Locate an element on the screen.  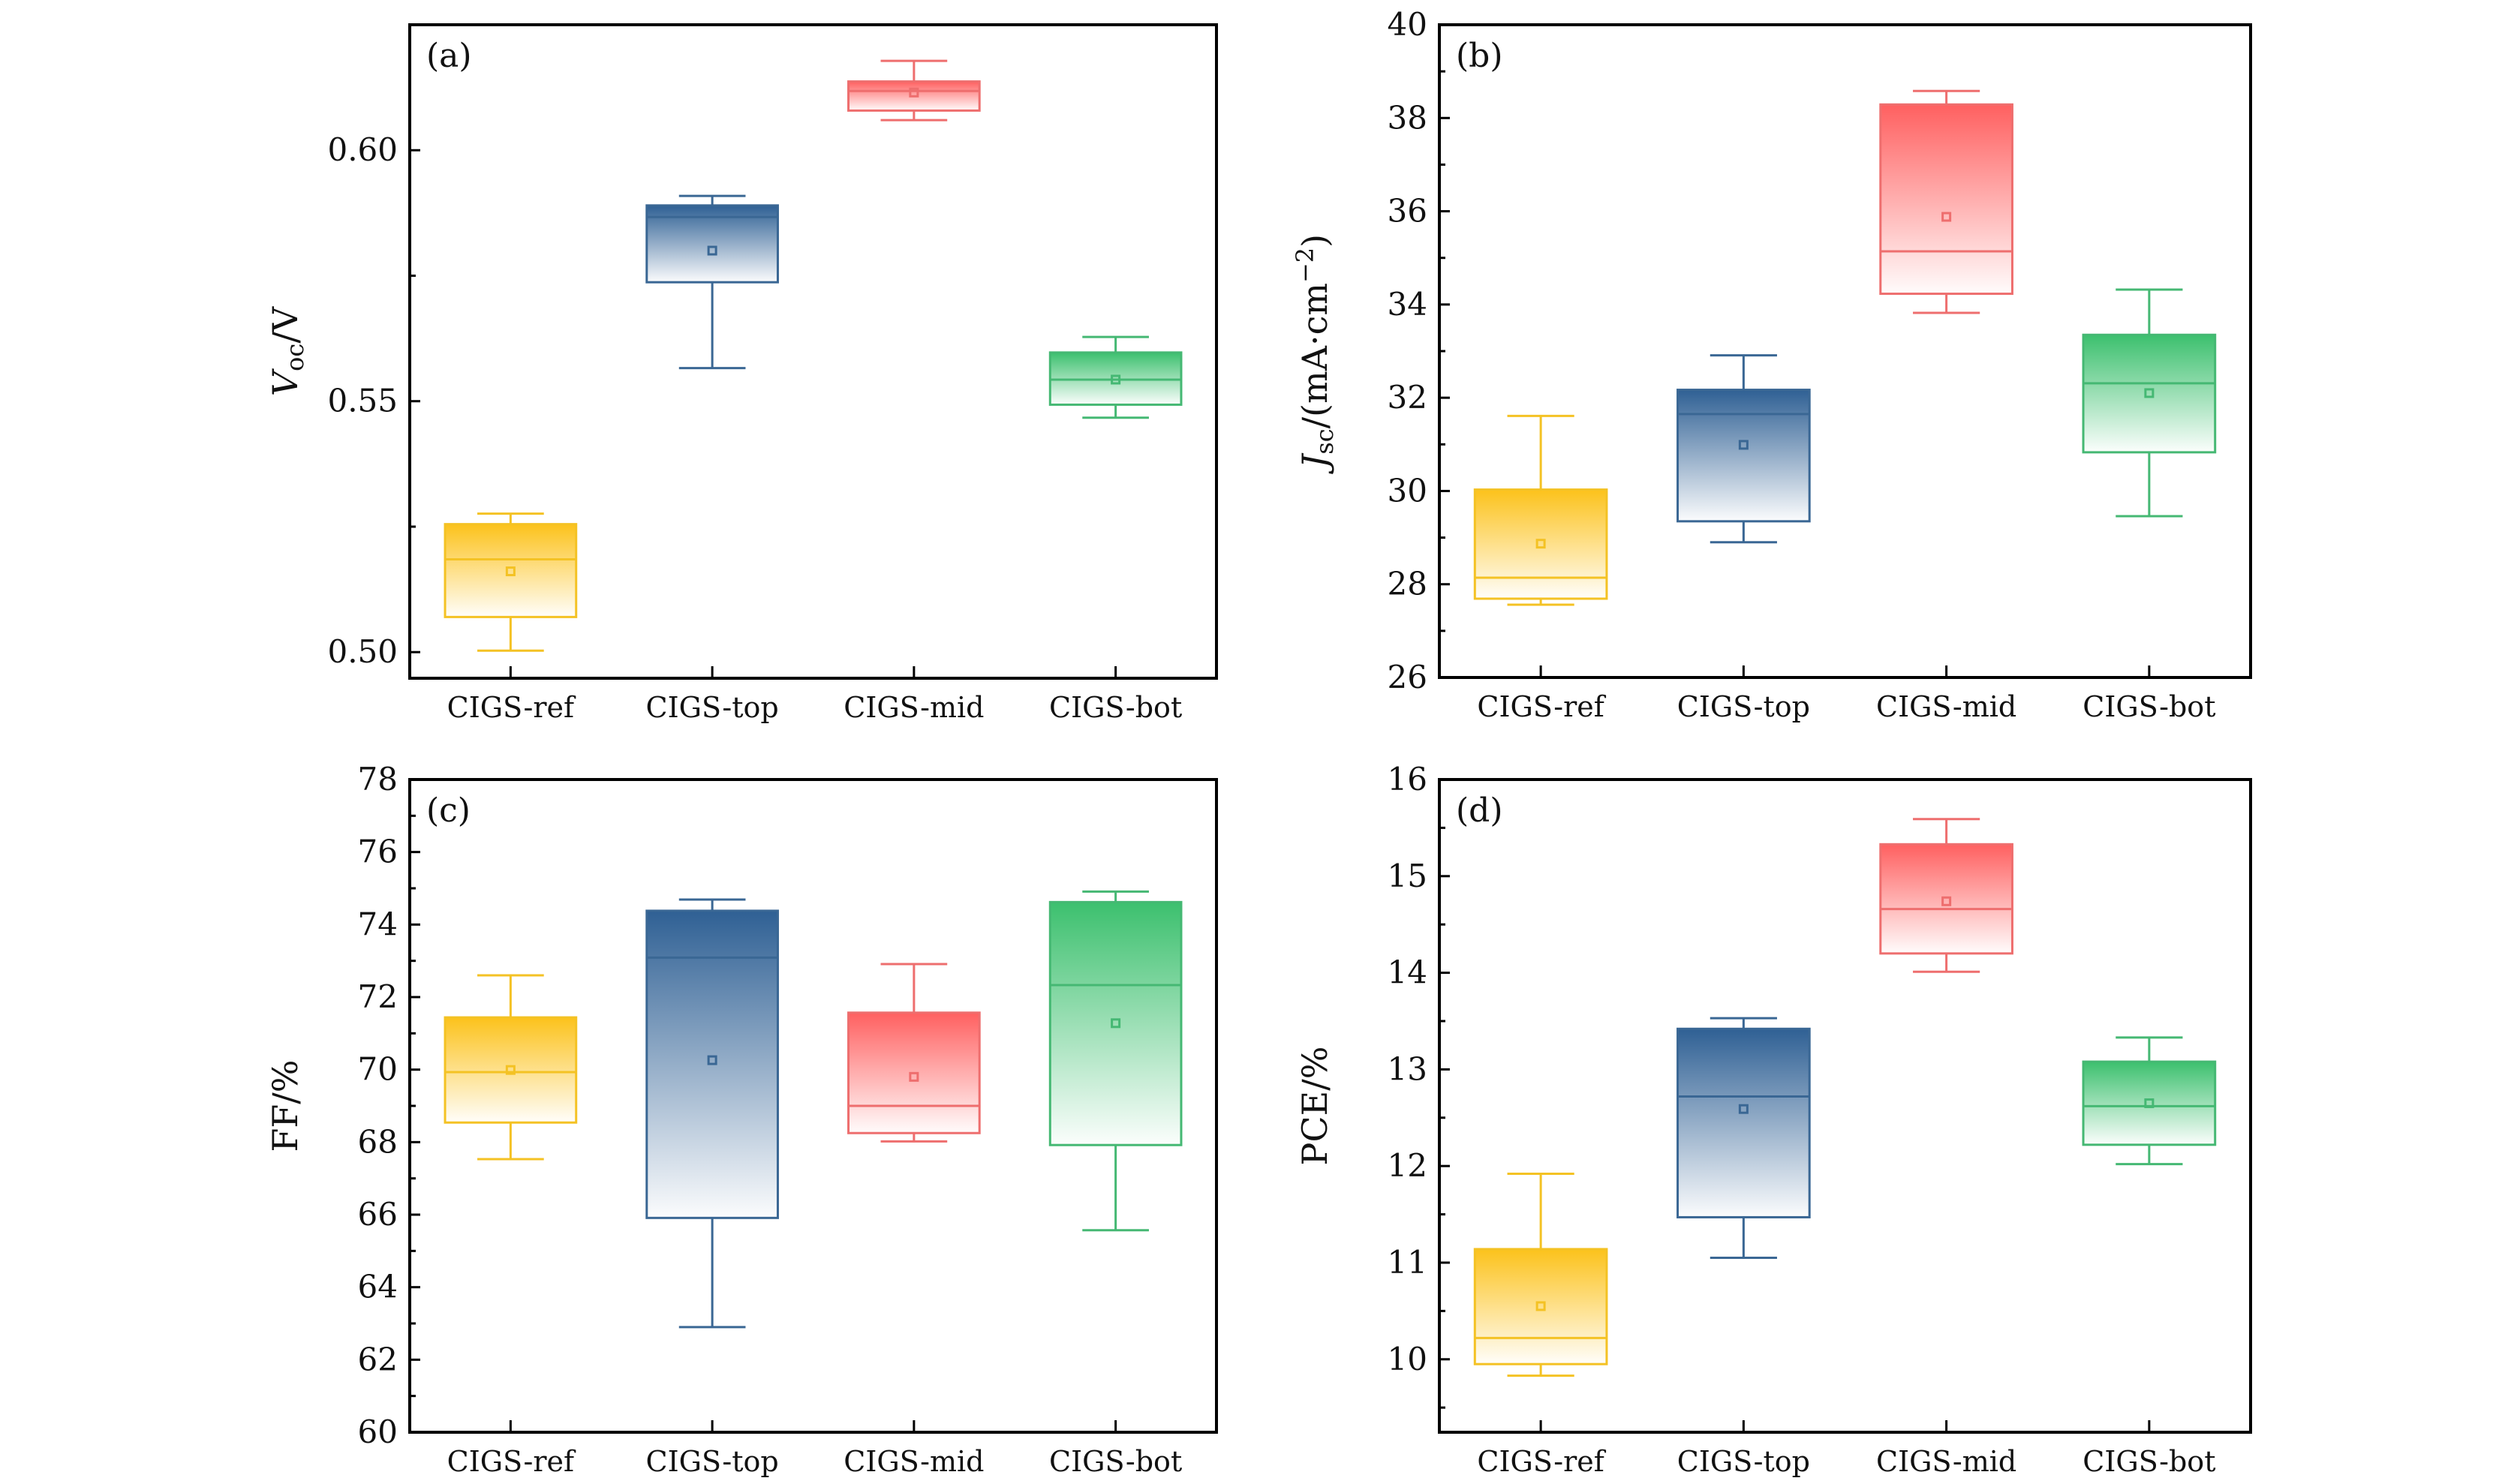
y-tick-label: 26 is located at coordinates (1407, 677).